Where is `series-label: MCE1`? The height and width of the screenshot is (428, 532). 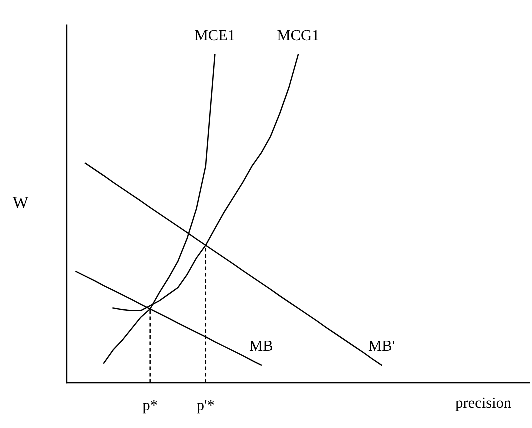
series-label: MCE1 is located at coordinates (215, 35).